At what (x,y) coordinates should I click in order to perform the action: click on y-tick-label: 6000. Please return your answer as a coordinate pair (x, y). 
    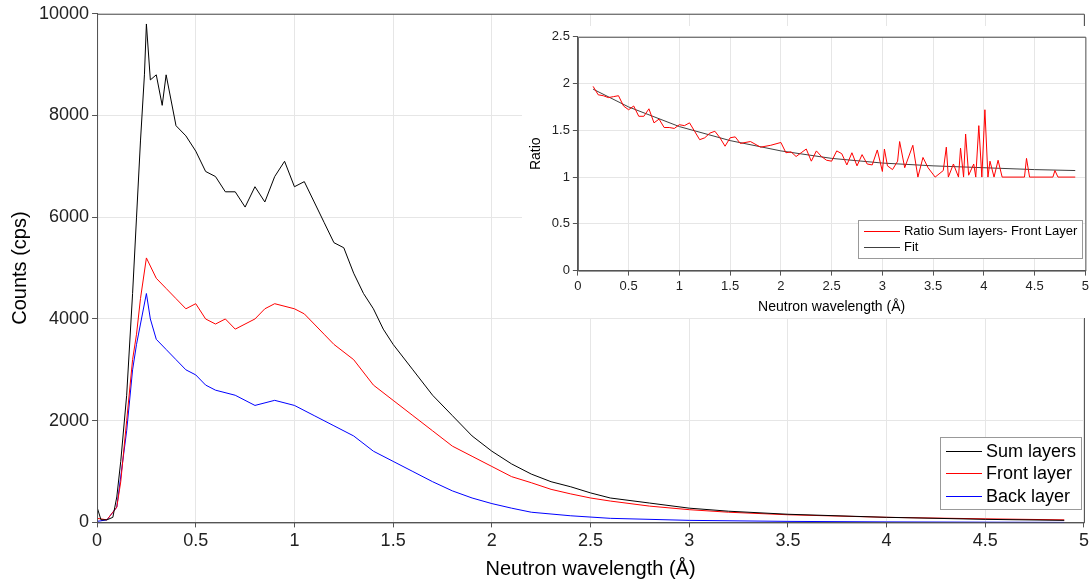
    Looking at the image, I should click on (69, 216).